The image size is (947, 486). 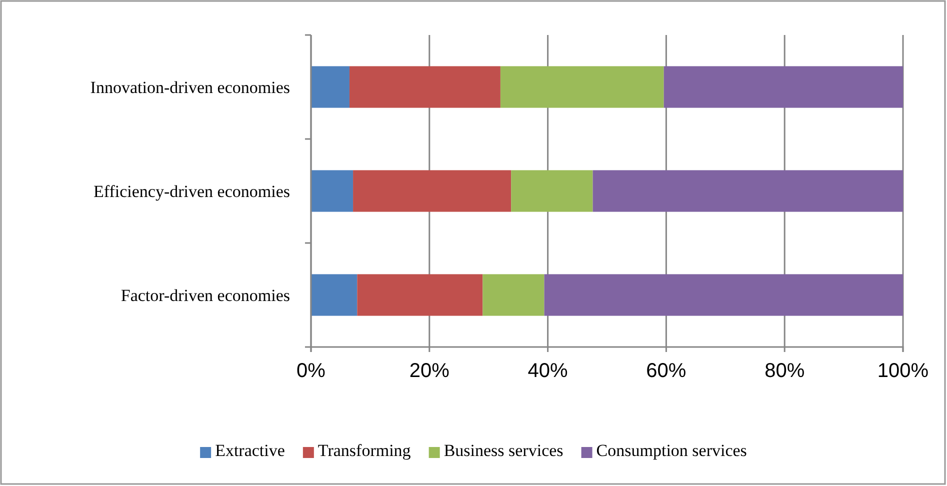 I want to click on x-tick-label: 80%, so click(x=784, y=371).